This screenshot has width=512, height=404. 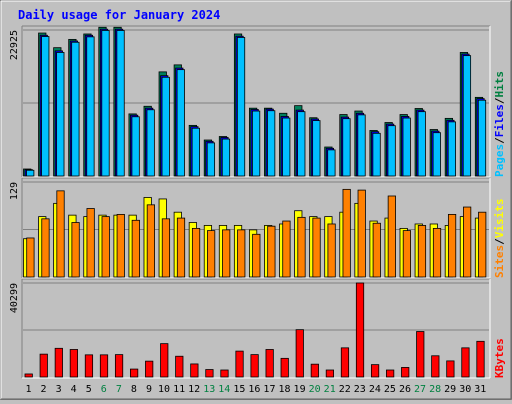 I want to click on x-tick-label-day-24: 24, so click(x=375, y=389).